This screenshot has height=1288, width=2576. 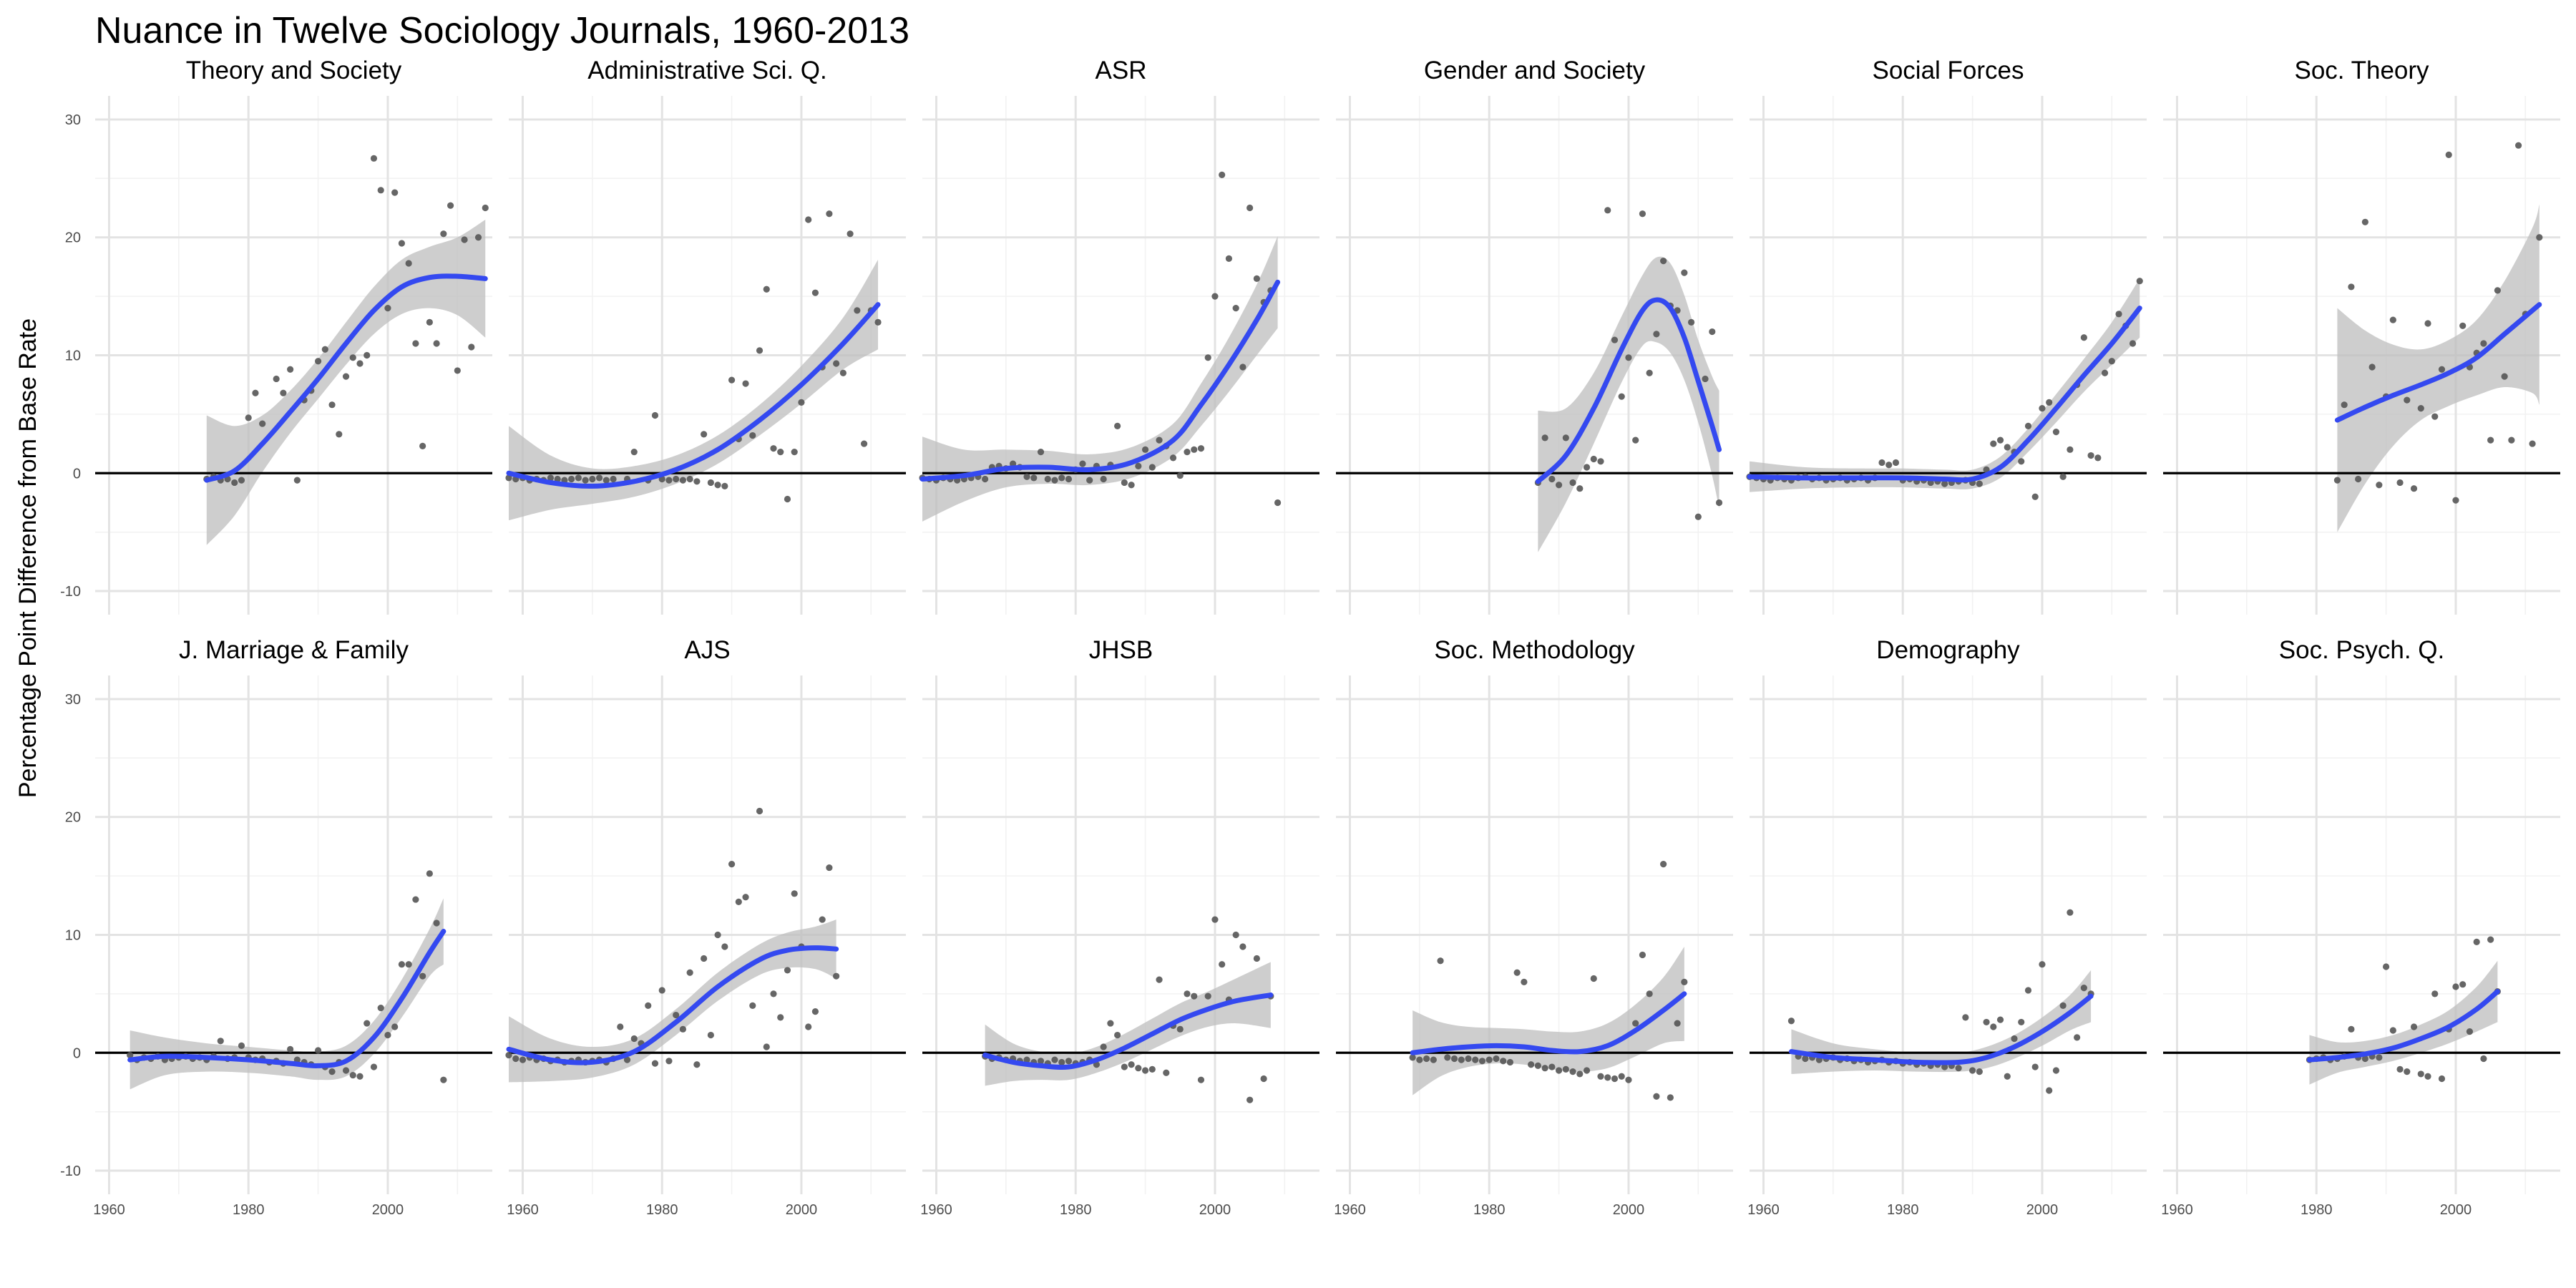 I want to click on facet-panel: Soc. Methodology 1960 1980 2000, so click(x=1533, y=927).